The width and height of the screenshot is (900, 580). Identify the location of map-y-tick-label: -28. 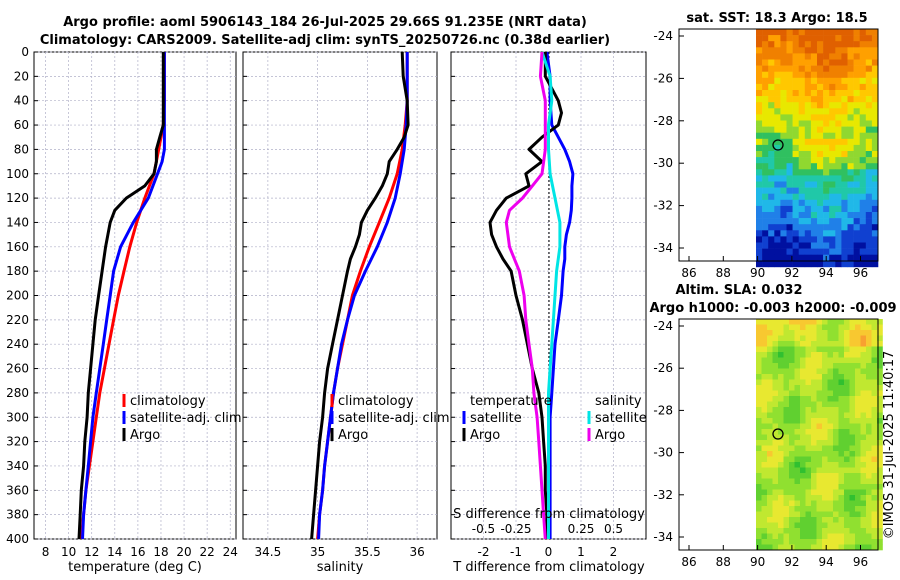
(663, 121).